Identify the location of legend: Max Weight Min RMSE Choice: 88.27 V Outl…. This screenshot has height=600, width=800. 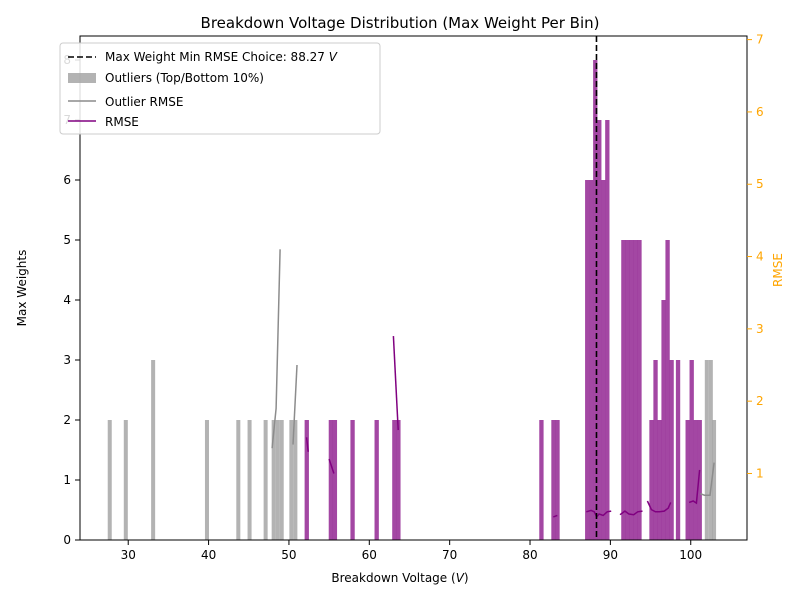
(220, 88).